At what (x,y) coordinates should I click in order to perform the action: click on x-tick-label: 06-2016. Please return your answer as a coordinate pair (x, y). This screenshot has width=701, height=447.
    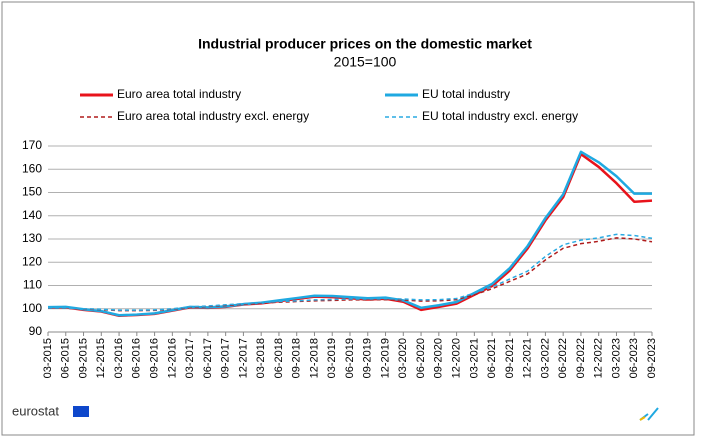
    Looking at the image, I should click on (137, 358).